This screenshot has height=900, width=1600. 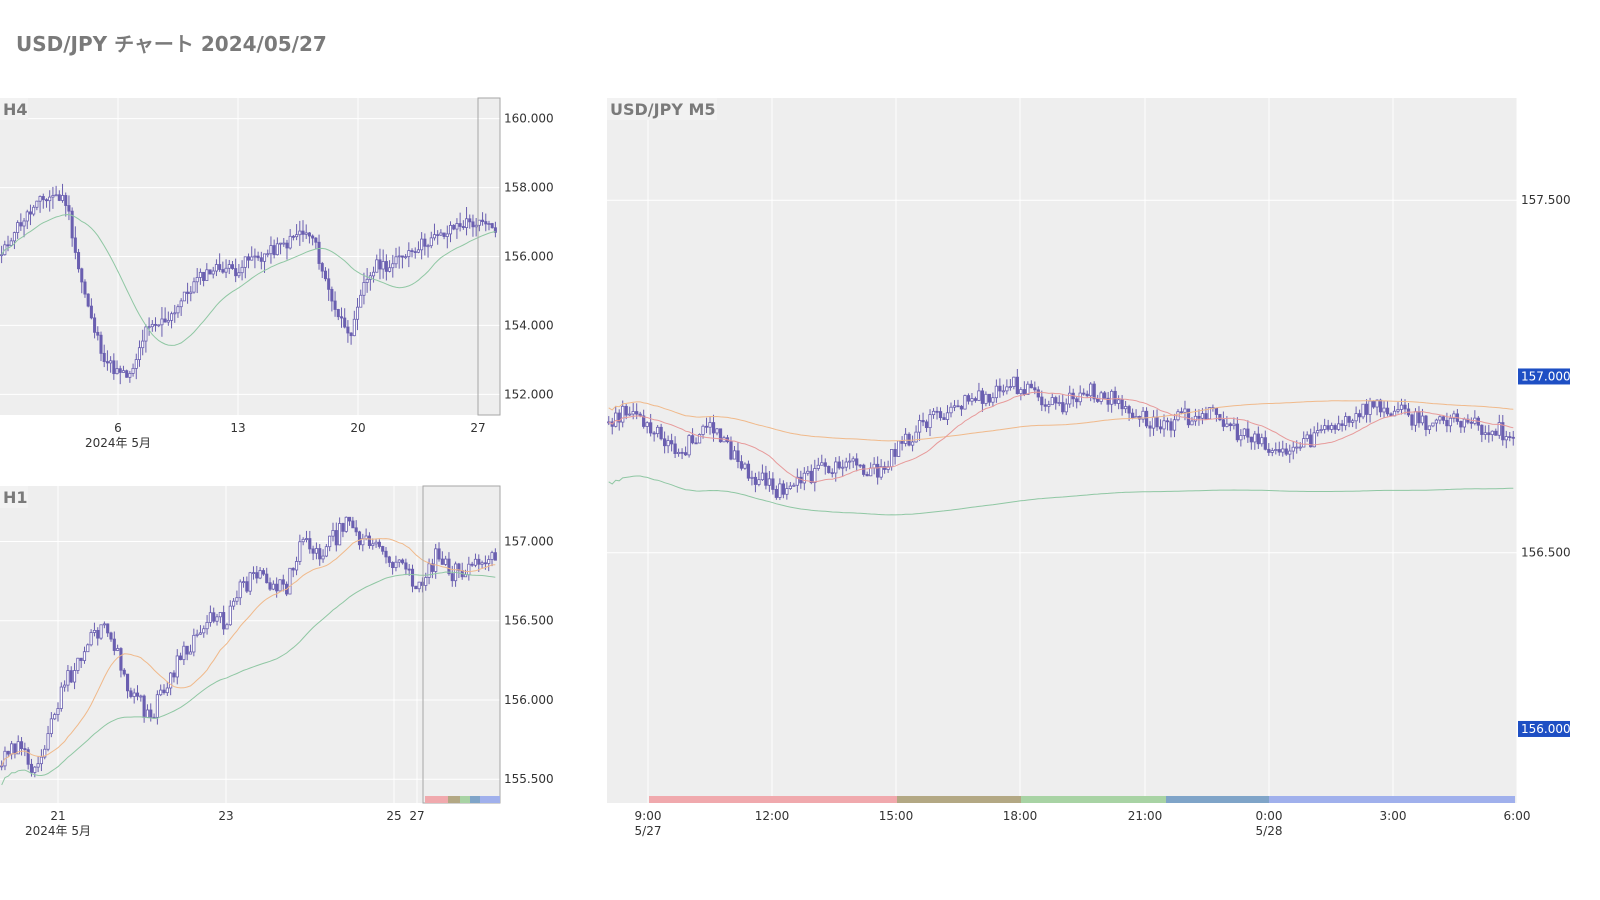 What do you see at coordinates (14, 109) in the screenshot?
I see `h4-title-bg` at bounding box center [14, 109].